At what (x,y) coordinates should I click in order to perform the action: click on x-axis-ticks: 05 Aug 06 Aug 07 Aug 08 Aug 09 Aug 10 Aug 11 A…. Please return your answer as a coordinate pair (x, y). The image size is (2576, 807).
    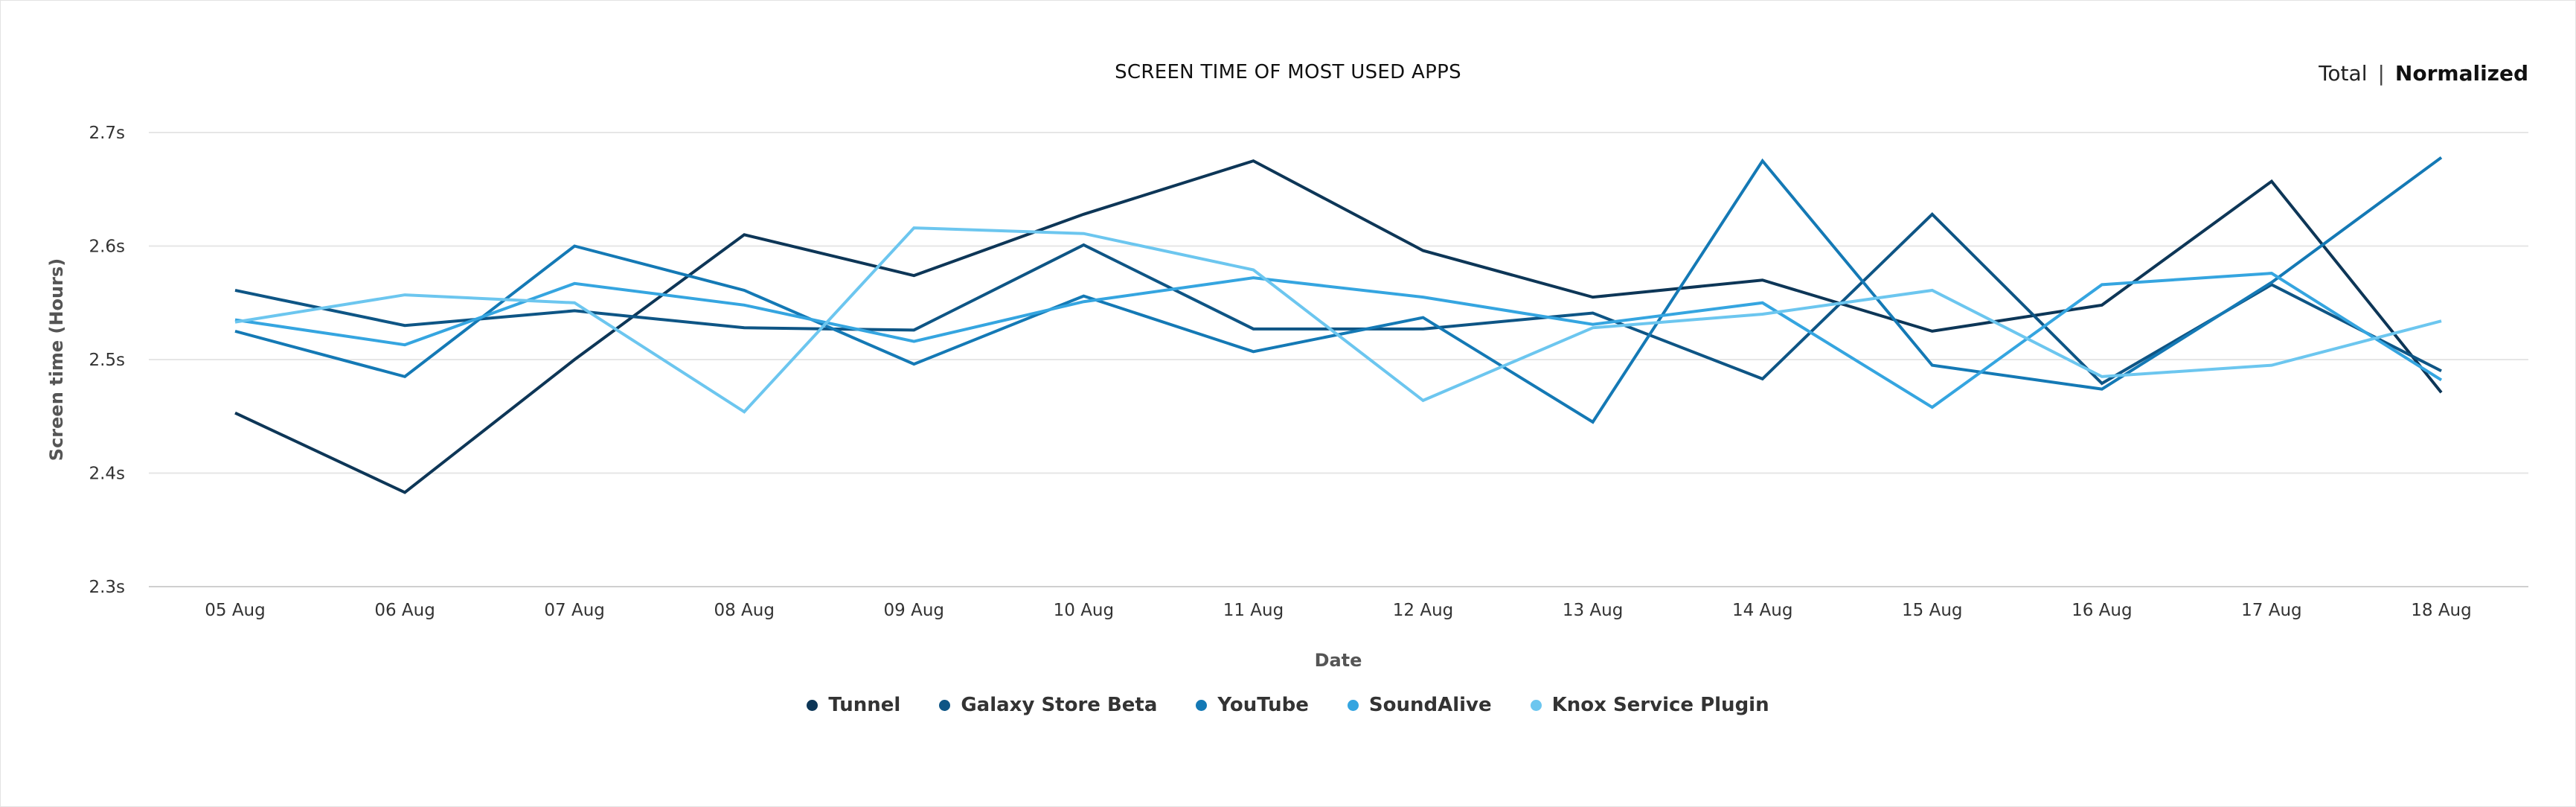
    Looking at the image, I should click on (1338, 610).